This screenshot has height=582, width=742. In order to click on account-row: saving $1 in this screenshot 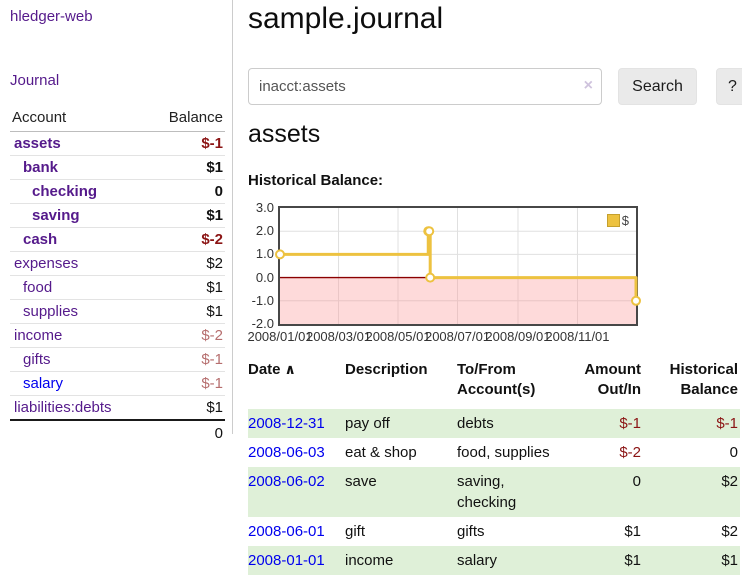, I will do `click(117, 215)`.